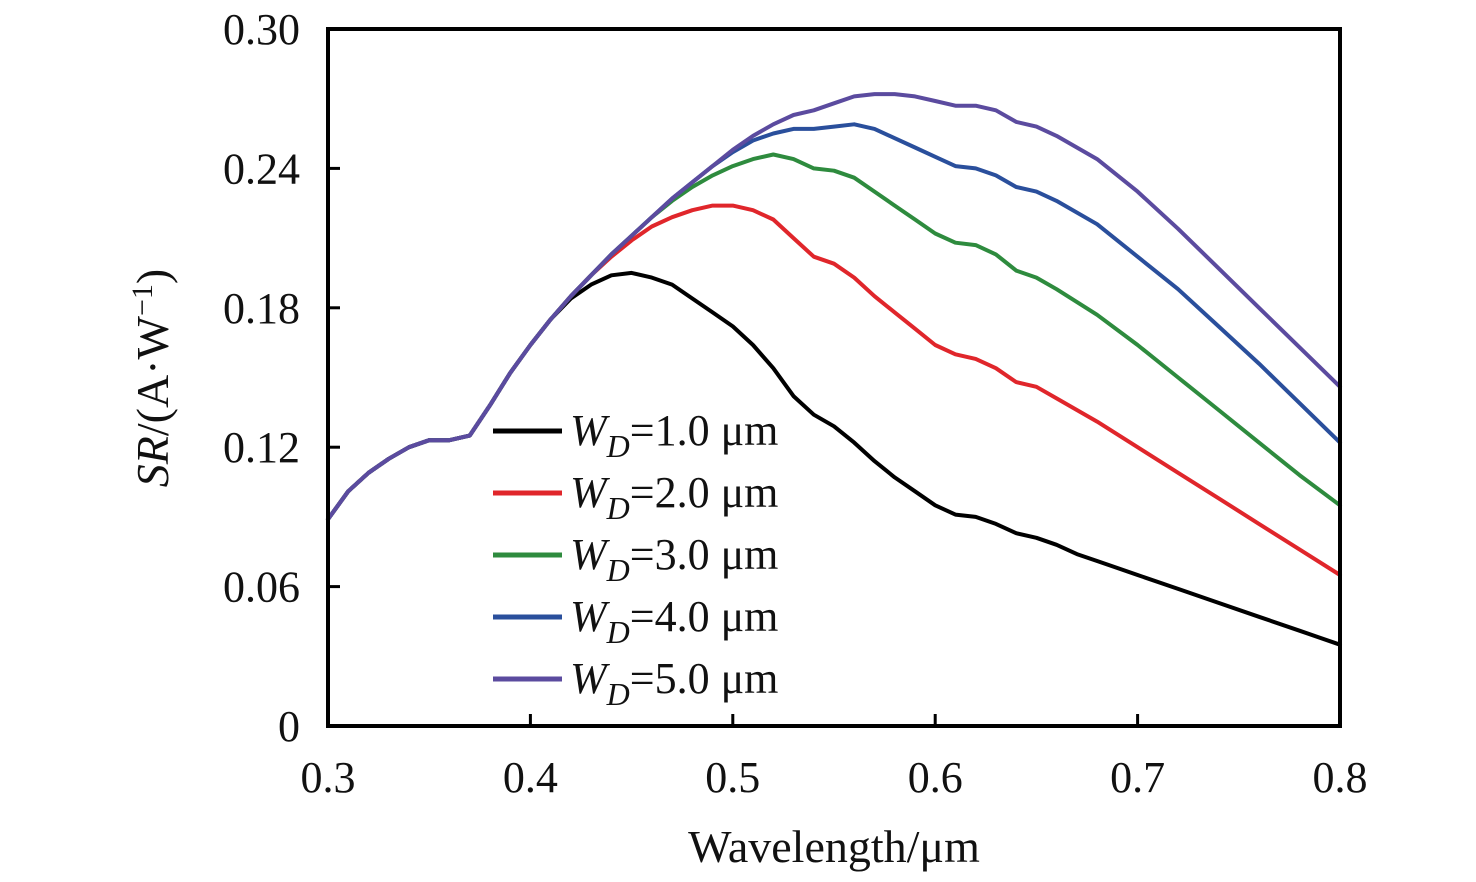  Describe the element at coordinates (328, 777) in the screenshot. I see `x-tick-label-0: 0.3` at that location.